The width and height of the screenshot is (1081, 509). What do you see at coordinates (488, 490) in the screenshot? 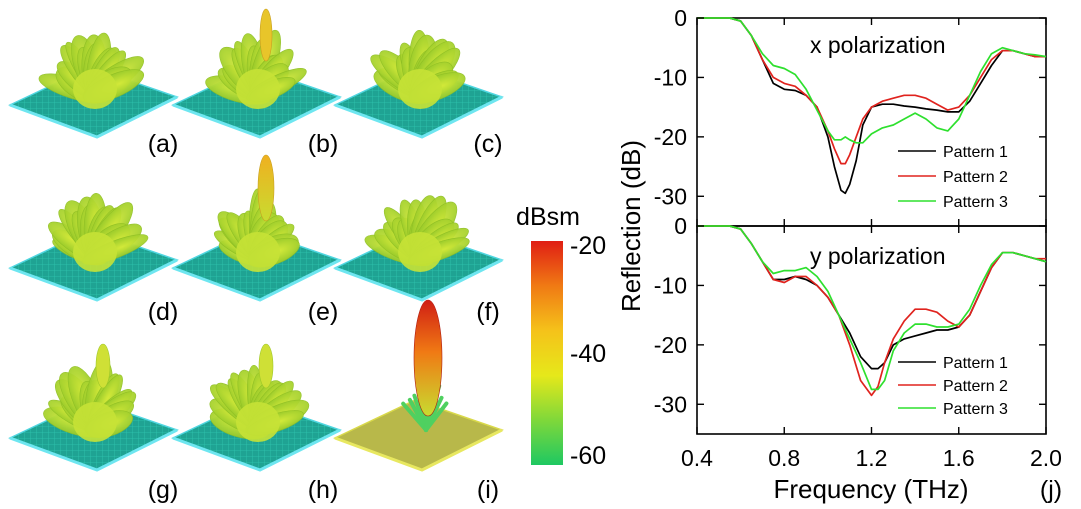
I see `panel-label-i: (i)` at bounding box center [488, 490].